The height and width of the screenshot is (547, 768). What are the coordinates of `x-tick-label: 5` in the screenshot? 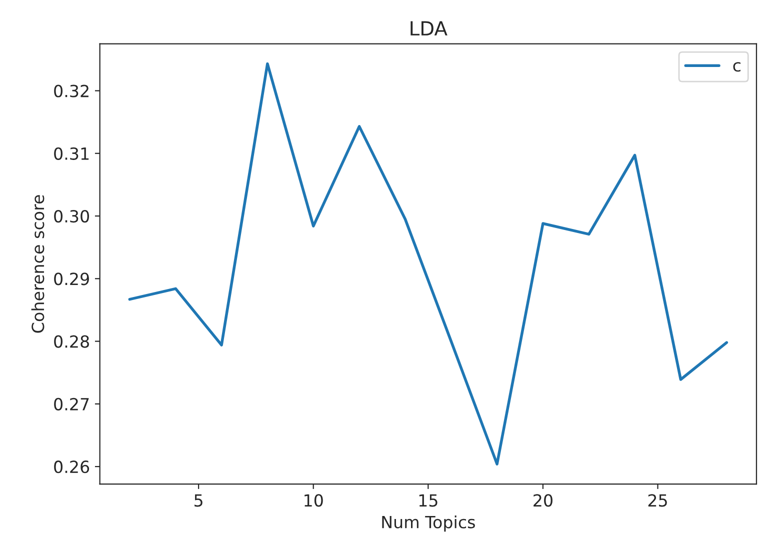 It's located at (198, 500).